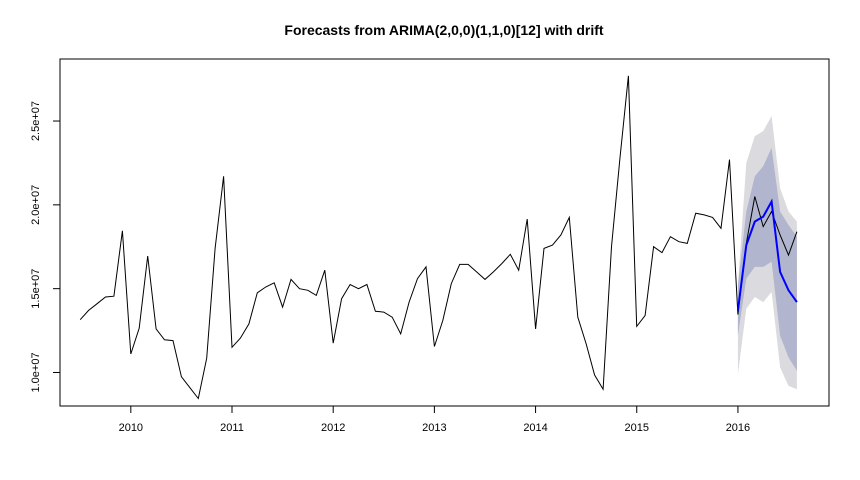  Describe the element at coordinates (434, 419) in the screenshot. I see `x-axis: 2010 2011 2012 2013 2014 2015 2016` at that location.